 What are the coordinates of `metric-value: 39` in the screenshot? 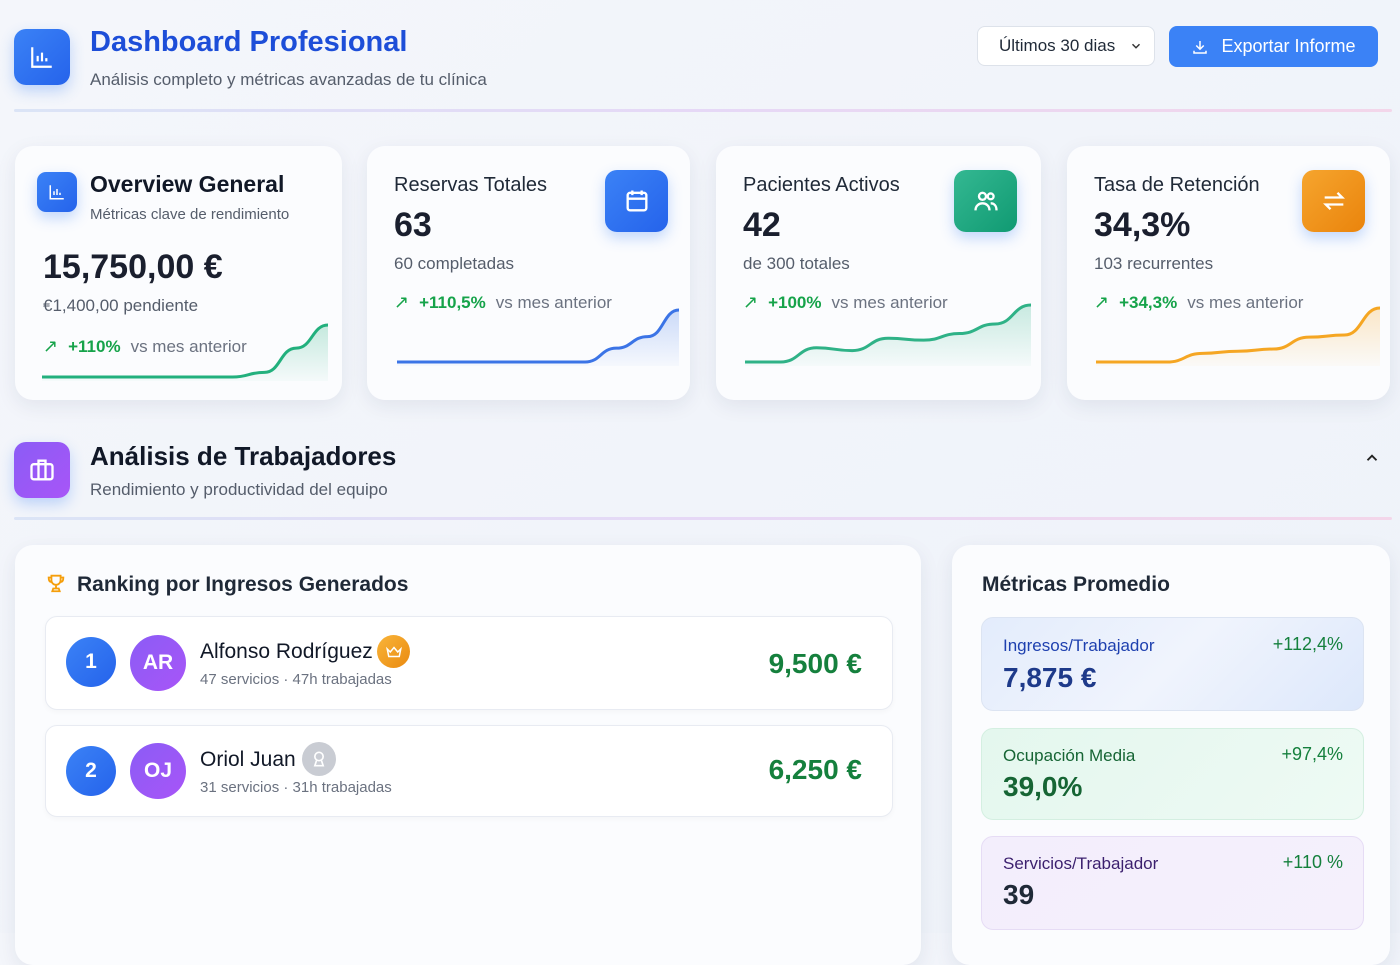 It's located at (1019, 894).